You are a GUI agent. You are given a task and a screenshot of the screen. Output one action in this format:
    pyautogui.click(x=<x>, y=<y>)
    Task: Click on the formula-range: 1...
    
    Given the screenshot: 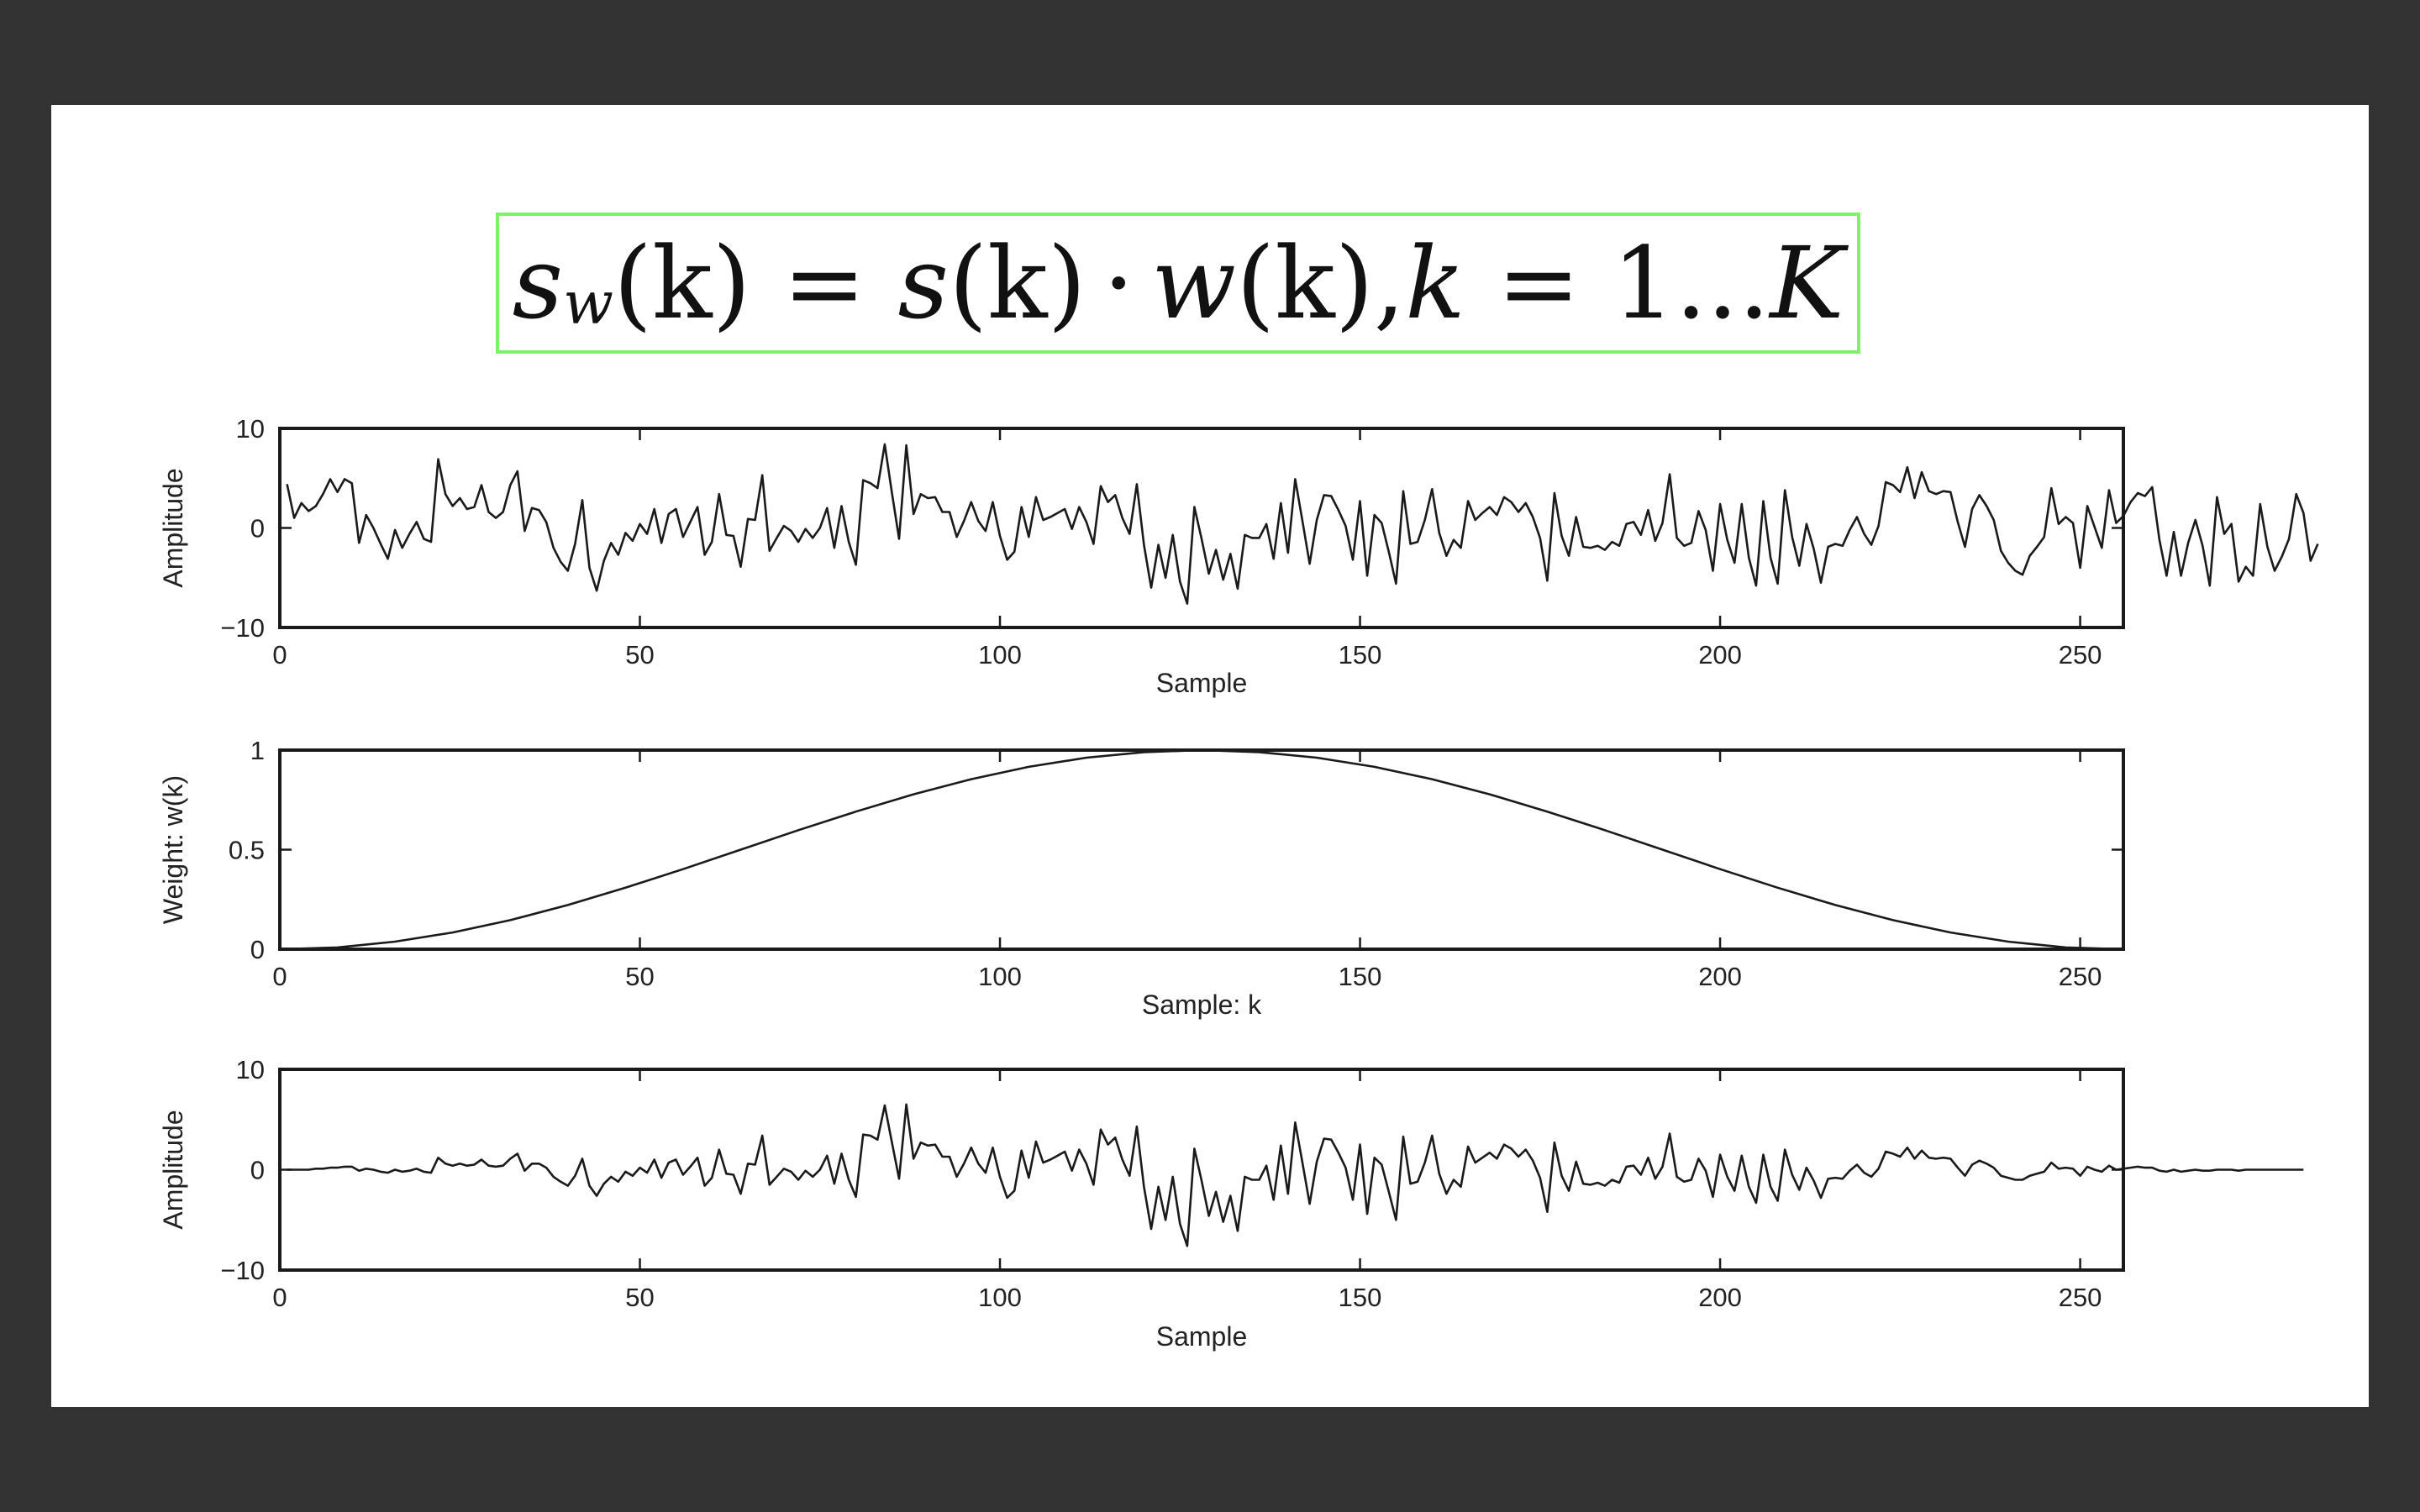 What is the action you would take?
    pyautogui.click(x=1691, y=283)
    